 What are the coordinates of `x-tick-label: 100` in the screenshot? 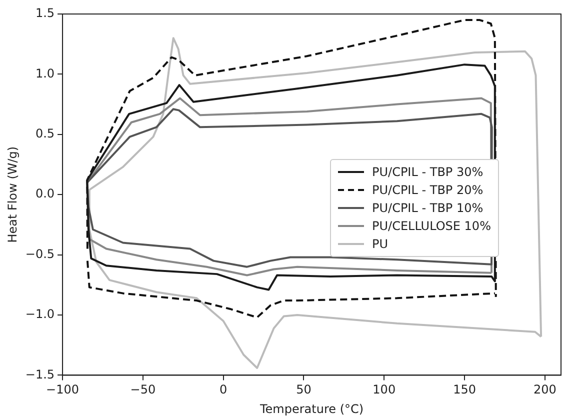 It's located at (384, 389).